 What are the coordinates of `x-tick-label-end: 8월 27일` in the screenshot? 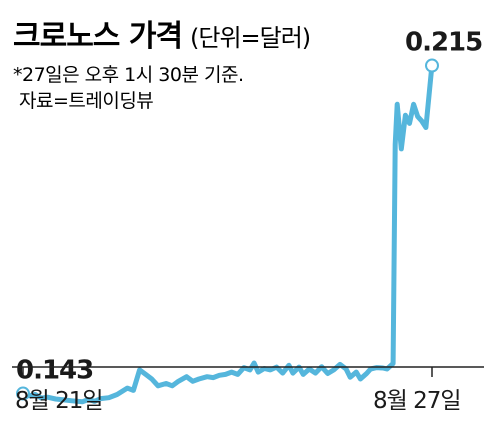 It's located at (417, 401).